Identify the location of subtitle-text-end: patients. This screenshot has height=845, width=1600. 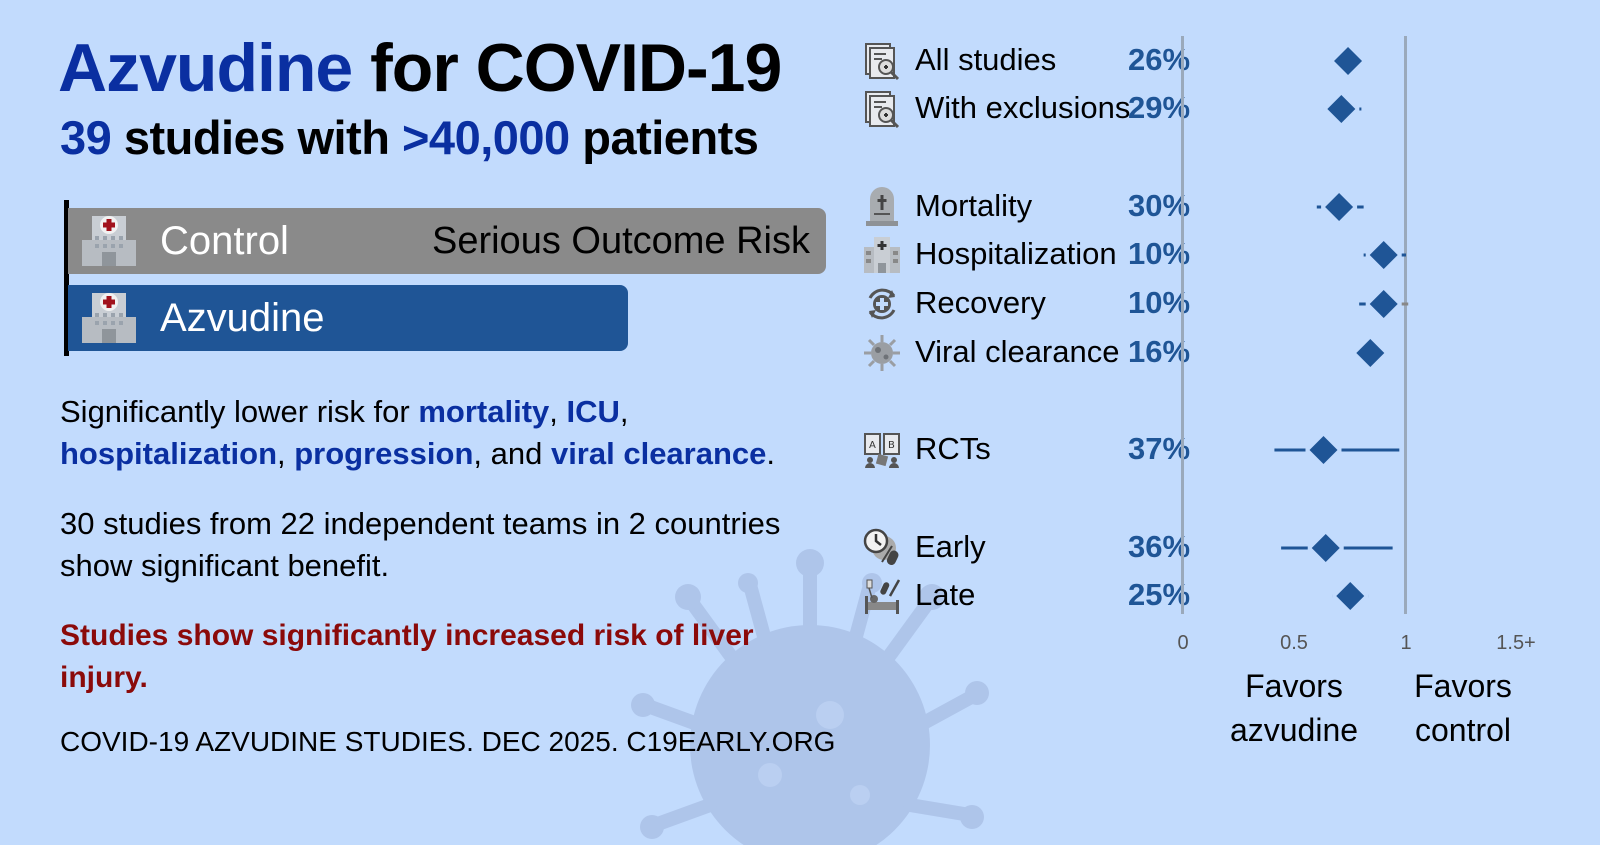
(664, 137).